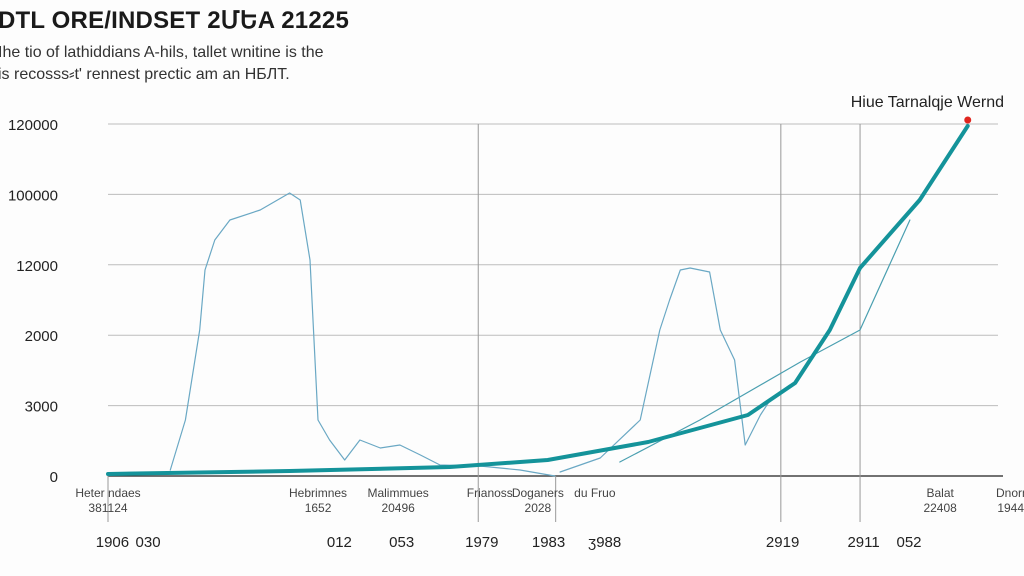 This screenshot has height=576, width=1024. Describe the element at coordinates (107, 493) in the screenshot. I see `event-label: Heter ndaes` at that location.